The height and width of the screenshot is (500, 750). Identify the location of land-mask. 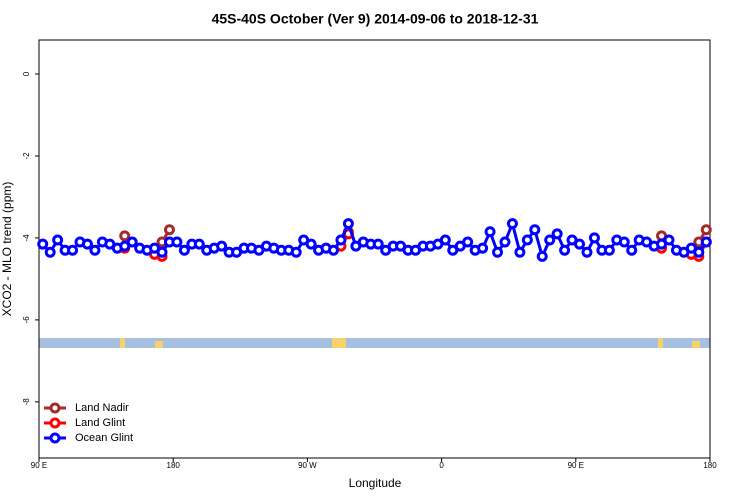
(374, 343).